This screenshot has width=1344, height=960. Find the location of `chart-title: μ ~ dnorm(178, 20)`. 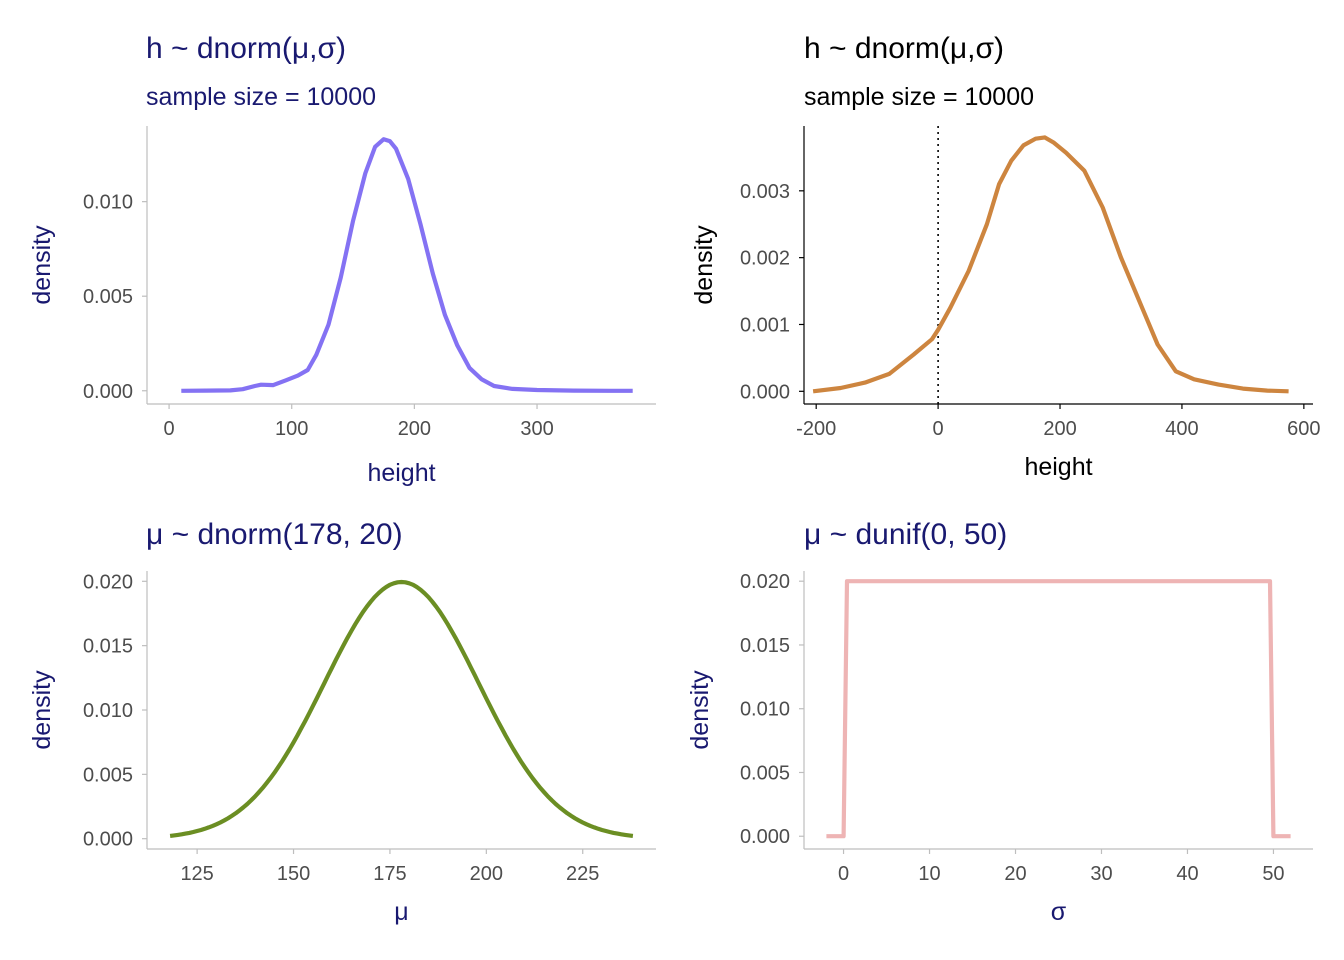

chart-title: μ ~ dnorm(178, 20) is located at coordinates (274, 534).